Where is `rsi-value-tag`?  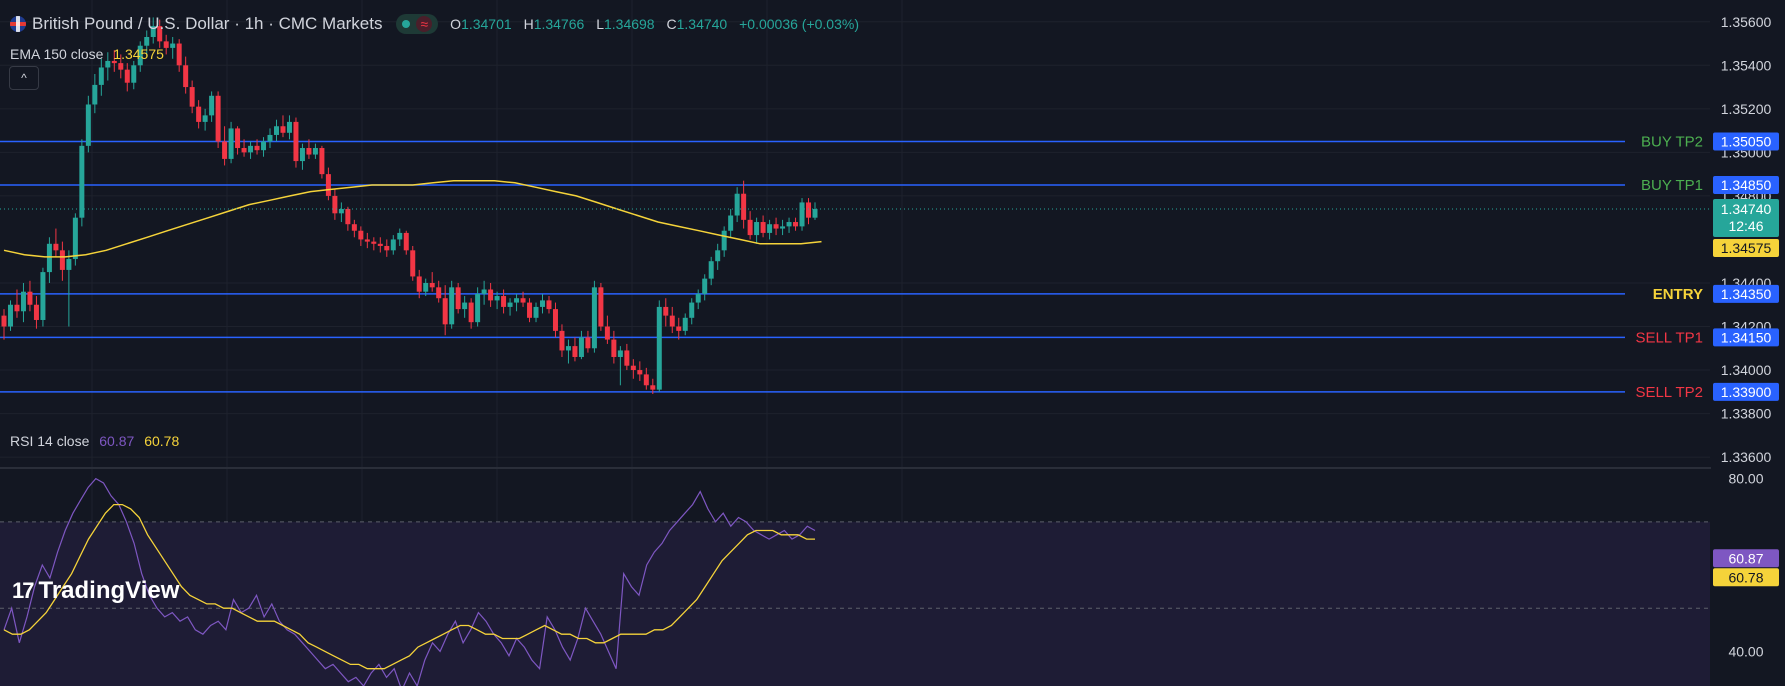
rsi-value-tag is located at coordinates (1746, 558).